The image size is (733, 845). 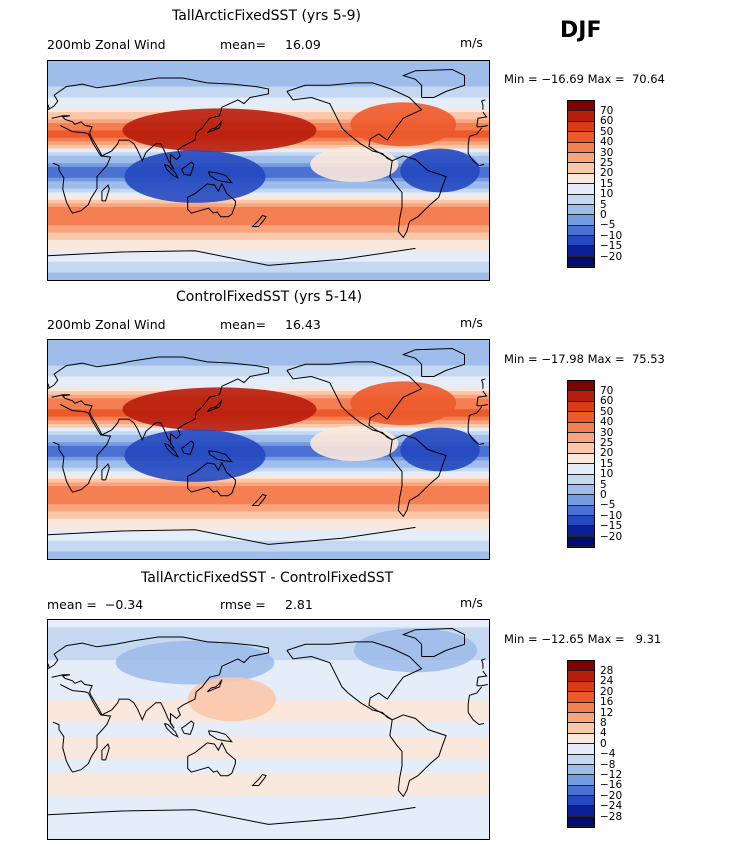 What do you see at coordinates (607, 702) in the screenshot?
I see `colorbar-tick-label: 16` at bounding box center [607, 702].